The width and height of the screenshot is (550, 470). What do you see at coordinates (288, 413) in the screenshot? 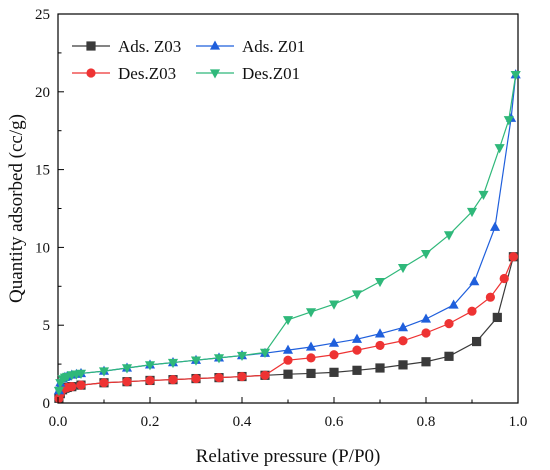
I see `x-axis: 0.0 0.2 0.4 0.6 0.8 1.0` at bounding box center [288, 413].